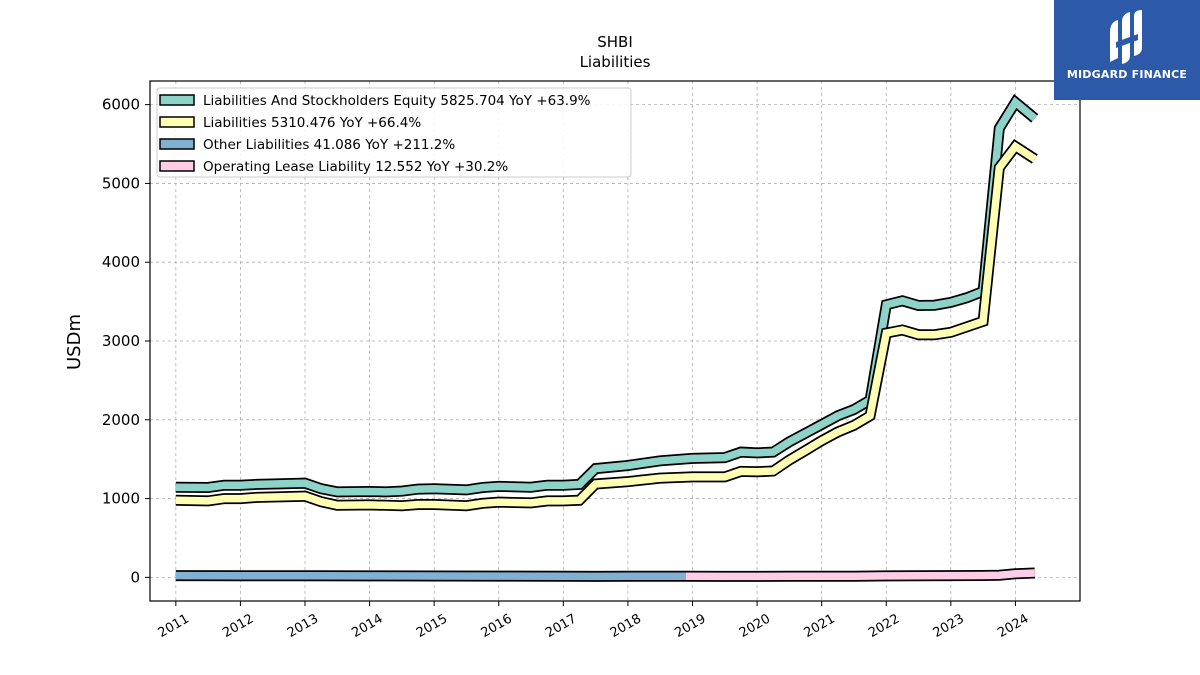 This screenshot has width=1200, height=675. I want to click on y-tick-label: 2000, so click(121, 420).